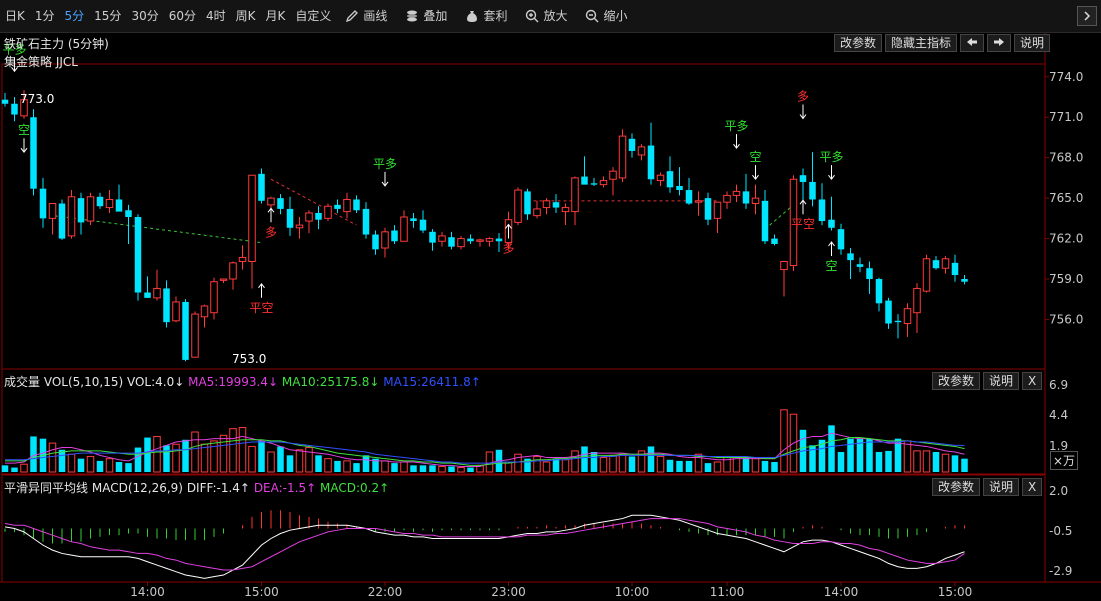  What do you see at coordinates (606, 16) in the screenshot?
I see `zoom-out-button: 缩小` at bounding box center [606, 16].